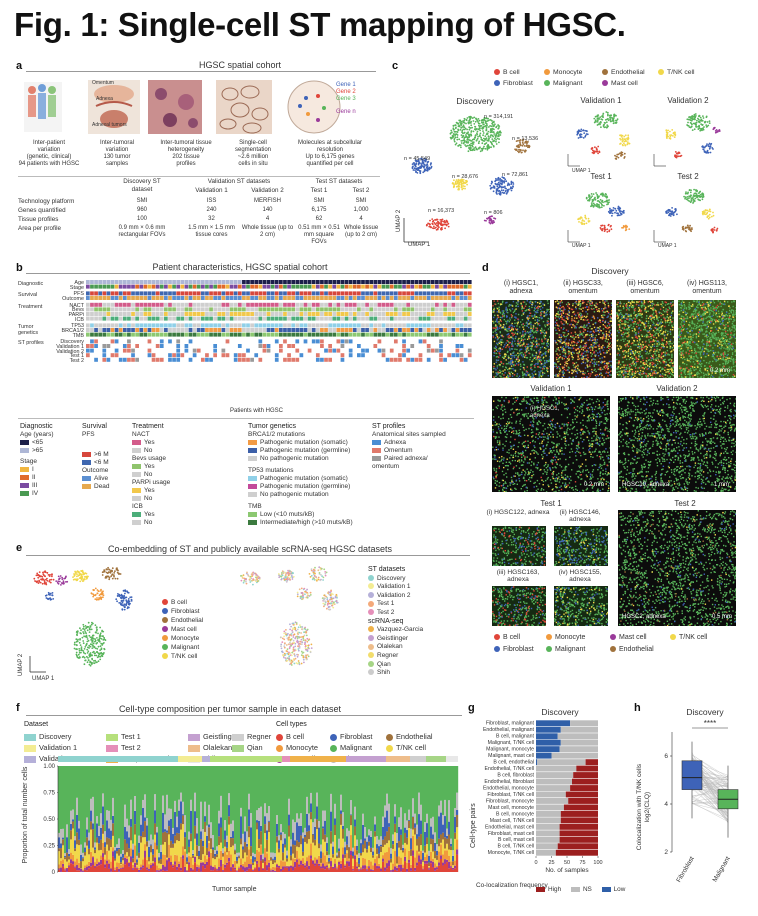  Describe the element at coordinates (361, 219) in the screenshot. I see `table-cell: 4` at that location.